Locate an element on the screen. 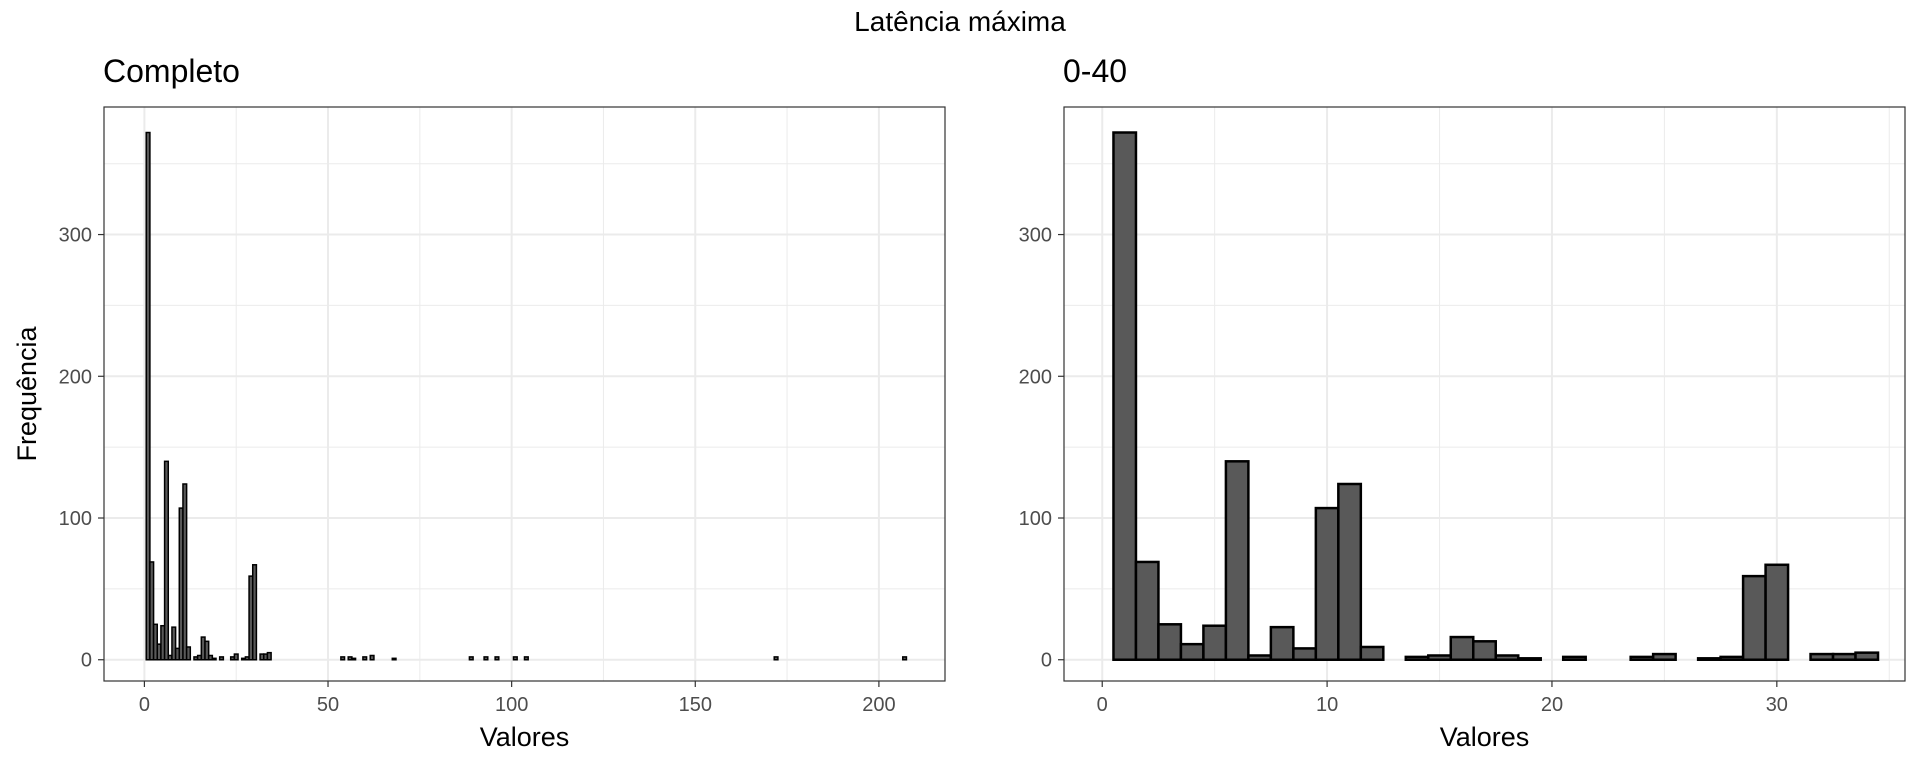 Image resolution: width=1920 pixels, height=768 pixels. panel-title: 0-40 is located at coordinates (1095, 71).